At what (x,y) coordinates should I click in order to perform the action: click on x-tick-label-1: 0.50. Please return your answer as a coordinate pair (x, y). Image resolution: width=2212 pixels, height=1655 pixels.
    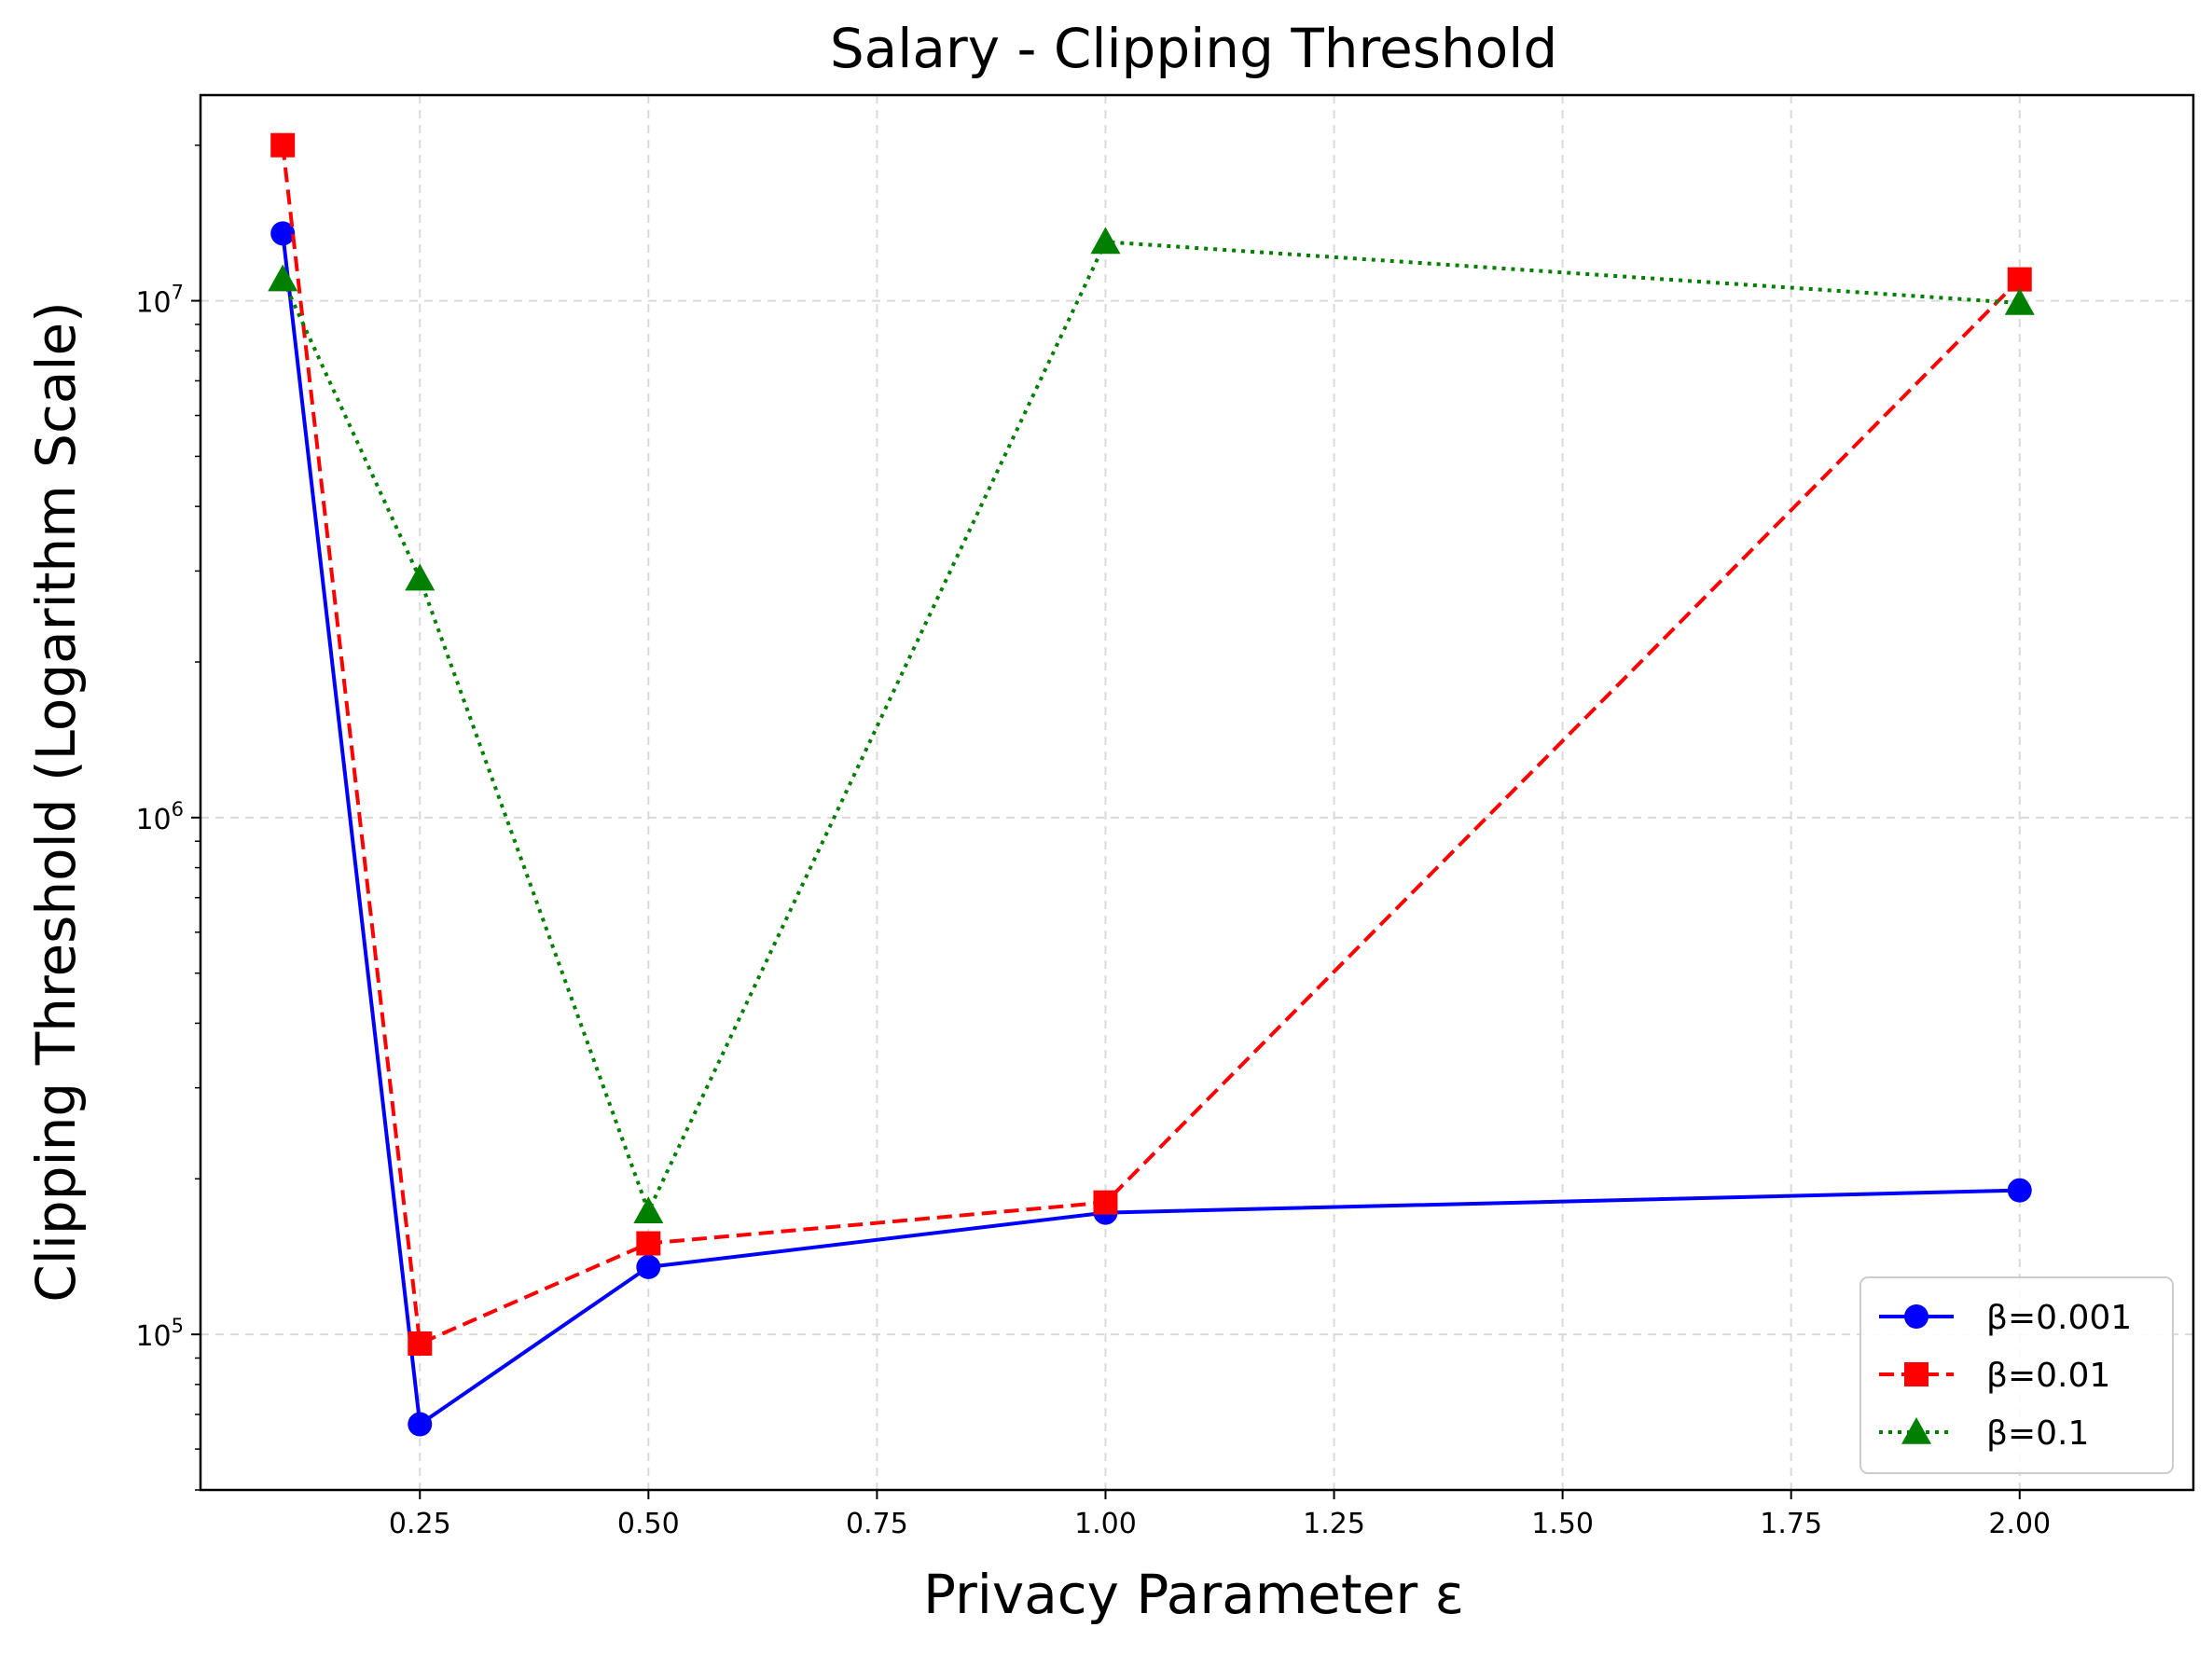
    Looking at the image, I should click on (648, 1524).